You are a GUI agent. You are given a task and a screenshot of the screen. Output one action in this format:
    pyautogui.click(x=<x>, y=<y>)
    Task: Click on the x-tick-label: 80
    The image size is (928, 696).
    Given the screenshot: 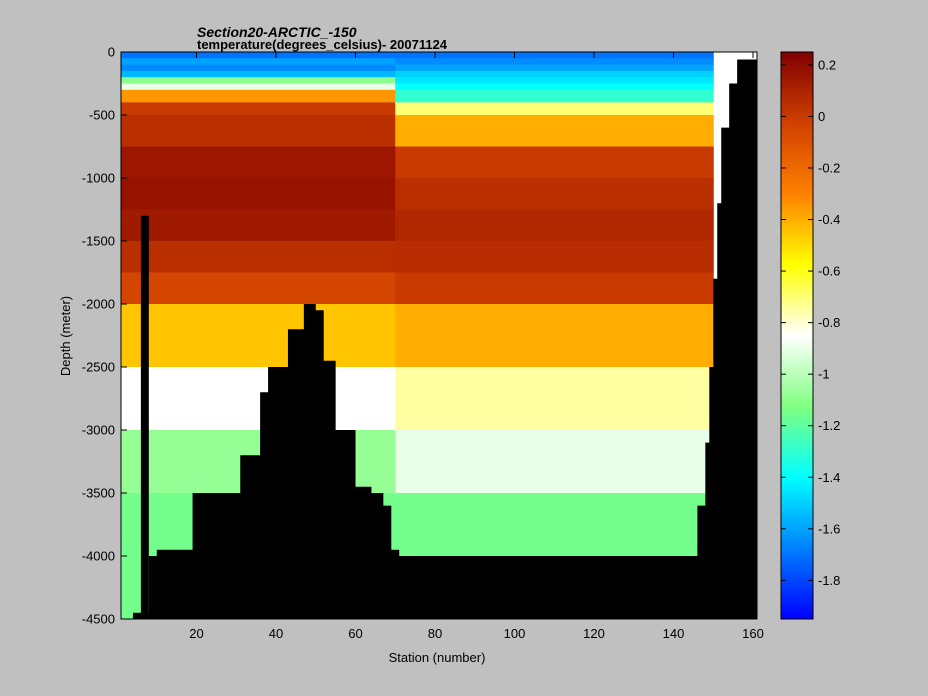 What is the action you would take?
    pyautogui.click(x=435, y=633)
    